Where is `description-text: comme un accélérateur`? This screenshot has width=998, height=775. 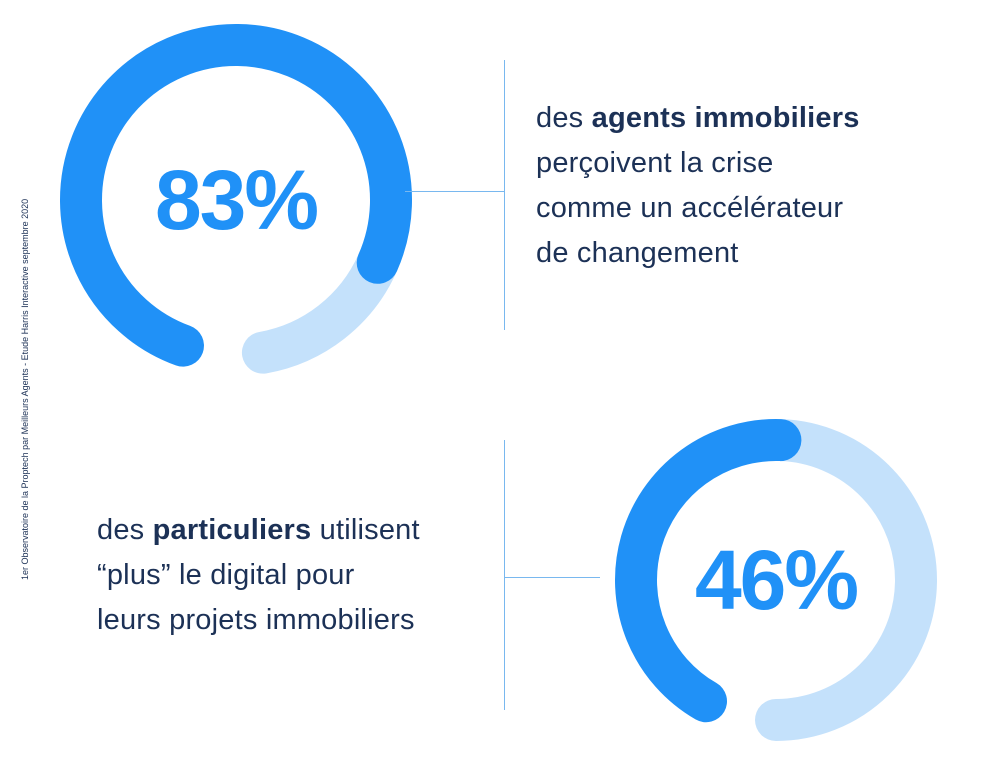 description-text: comme un accélérateur is located at coordinates (690, 208).